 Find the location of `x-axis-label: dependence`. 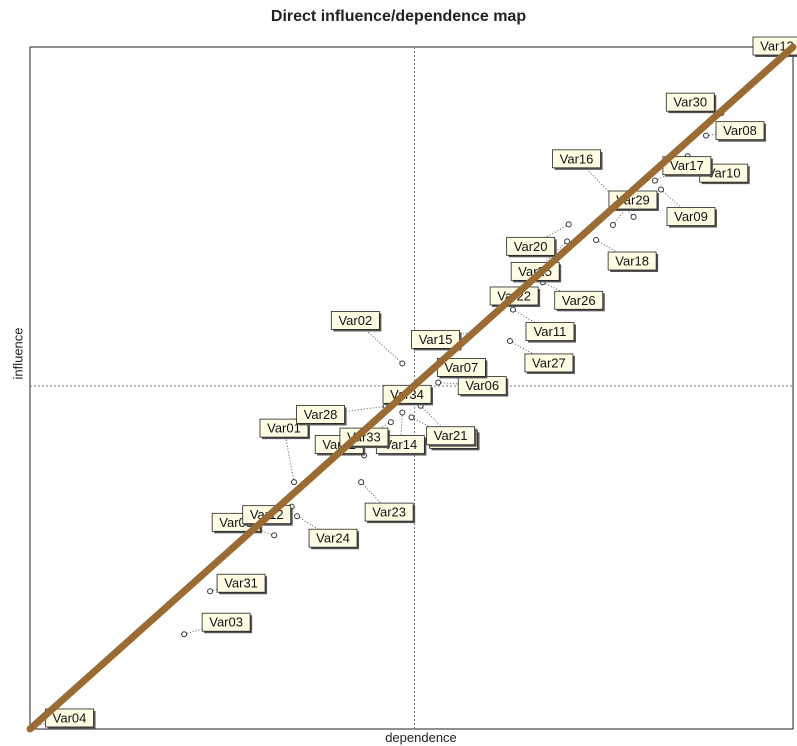

x-axis-label: dependence is located at coordinates (421, 737).